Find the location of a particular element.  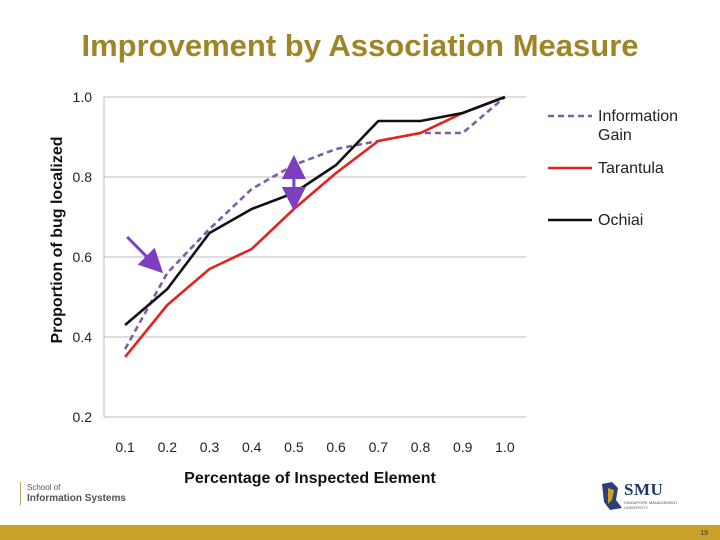

y-axis-ticks: 0.2 0.4 0.6 0.8 1.0 is located at coordinates (83, 257).